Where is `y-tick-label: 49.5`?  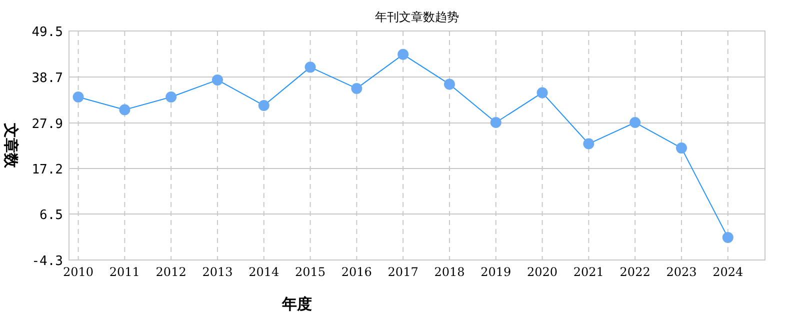
y-tick-label: 49.5 is located at coordinates (47, 32).